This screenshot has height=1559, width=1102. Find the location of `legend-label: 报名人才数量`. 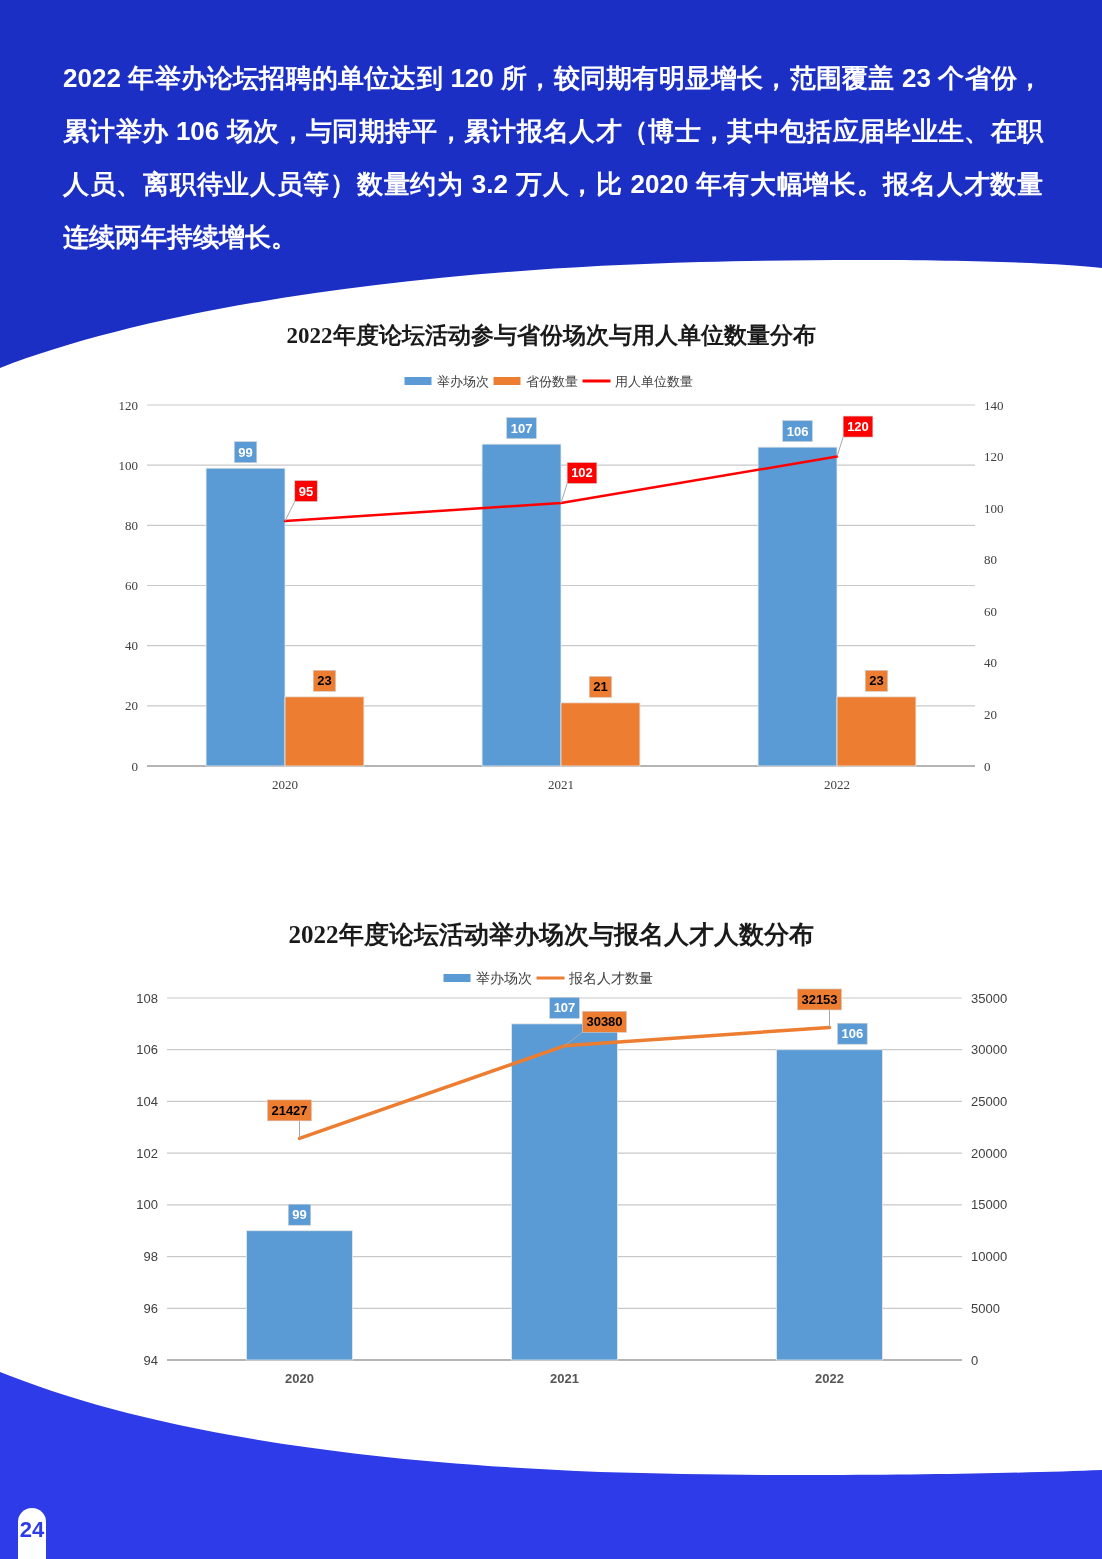

legend-label: 报名人才数量 is located at coordinates (610, 978).